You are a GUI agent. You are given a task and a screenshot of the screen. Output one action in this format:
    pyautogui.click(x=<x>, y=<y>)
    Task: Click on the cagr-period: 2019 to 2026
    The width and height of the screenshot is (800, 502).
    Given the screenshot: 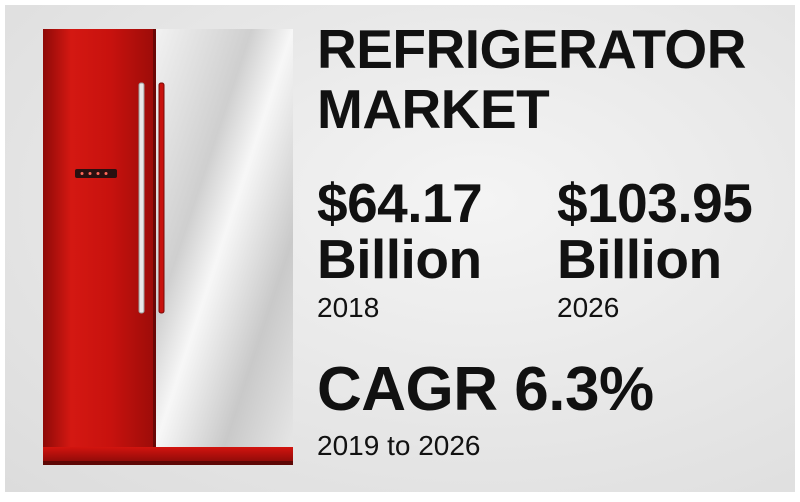 What is the action you would take?
    pyautogui.click(x=399, y=445)
    